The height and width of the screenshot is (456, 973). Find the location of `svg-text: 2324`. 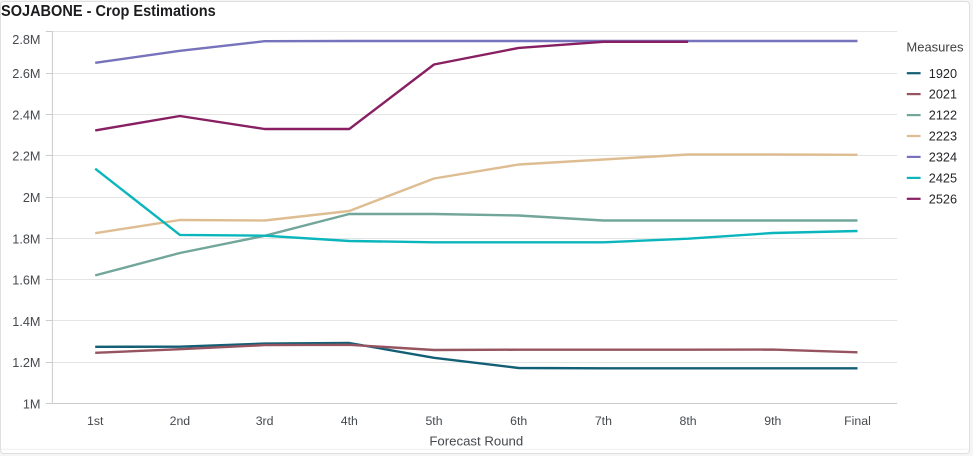

svg-text: 2324 is located at coordinates (943, 158).